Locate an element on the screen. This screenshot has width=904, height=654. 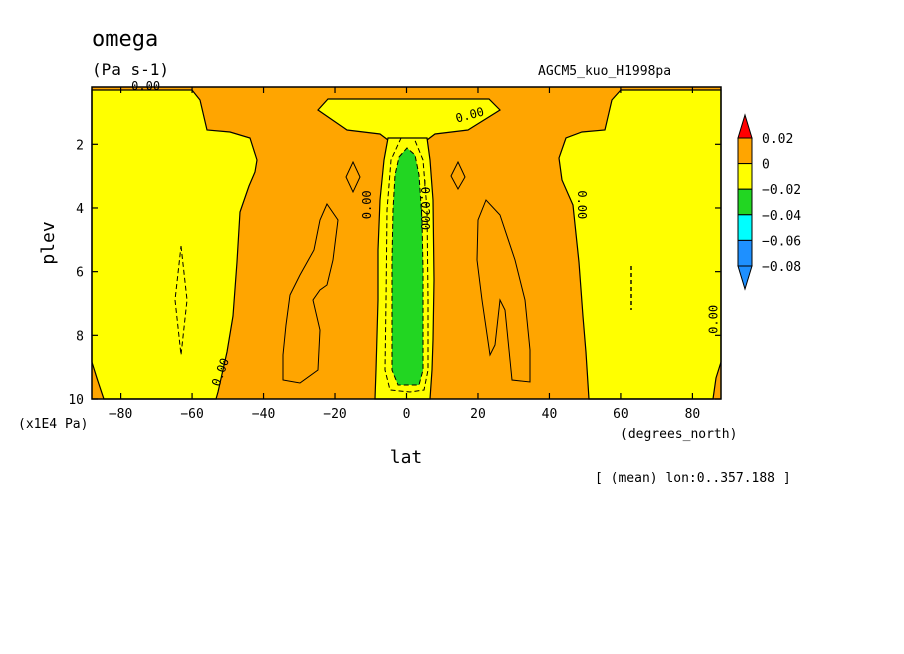
x-unit-label: (degrees_north) is located at coordinates (678, 434).